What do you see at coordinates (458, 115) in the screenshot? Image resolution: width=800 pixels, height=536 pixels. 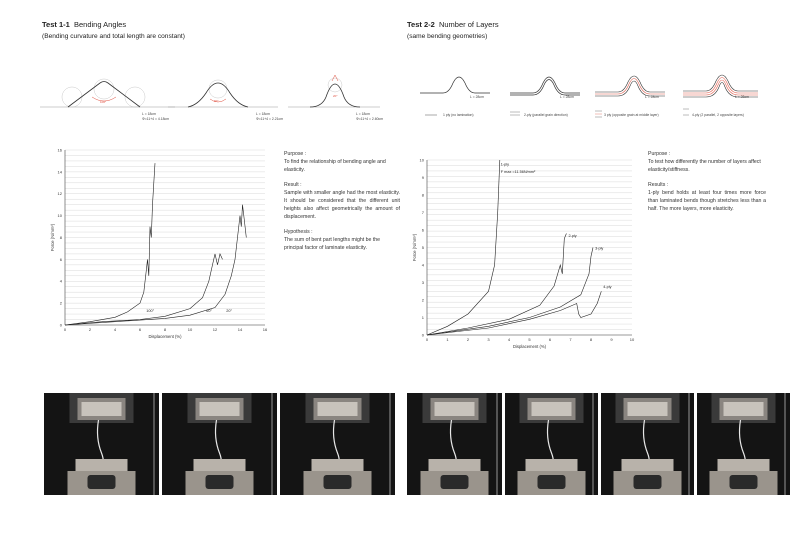 I see `test2-legend-1: 1 ply (no lamination)` at bounding box center [458, 115].